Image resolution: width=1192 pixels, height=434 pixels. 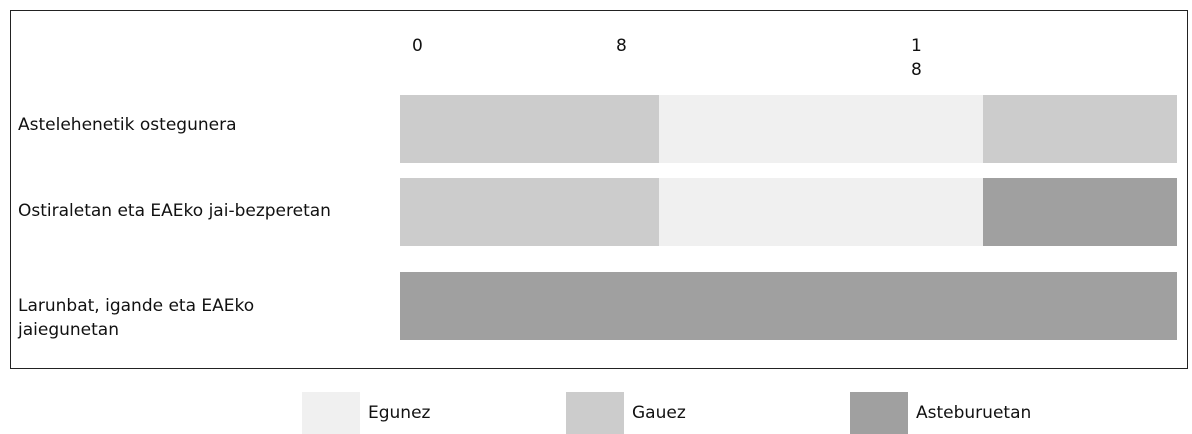 What do you see at coordinates (136, 318) in the screenshot?
I see `row-label: Larunbat, igande eta EAEko jaiegunetan` at bounding box center [136, 318].